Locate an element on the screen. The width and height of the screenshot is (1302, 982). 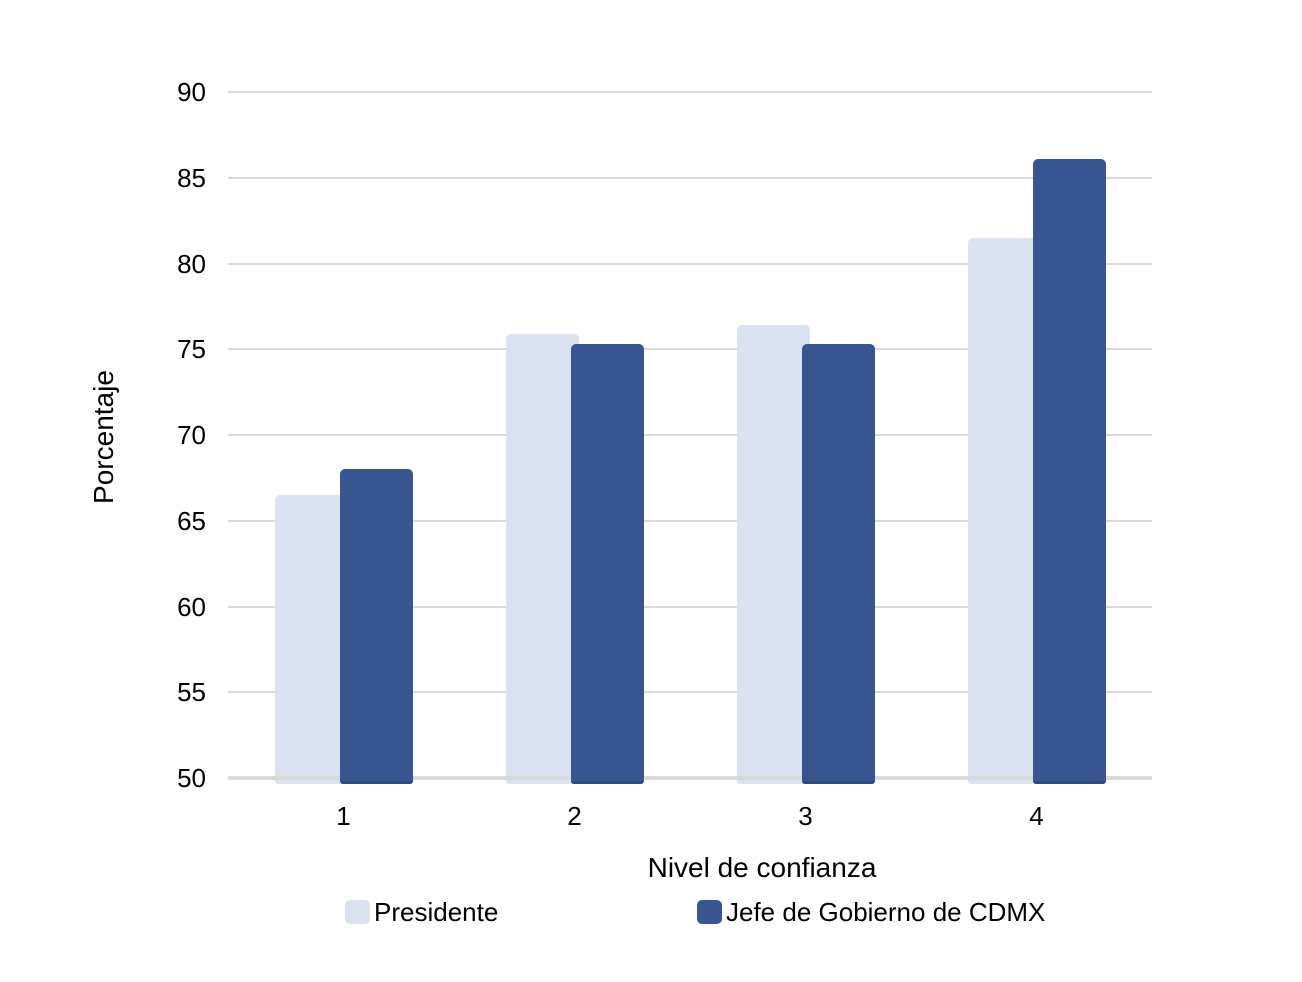
x-tick-label-2: 2 is located at coordinates (574, 816).